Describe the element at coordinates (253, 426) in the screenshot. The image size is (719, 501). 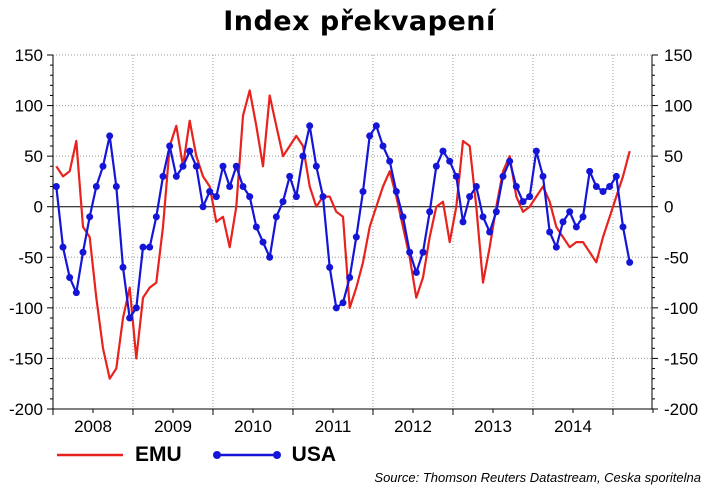
I see `x-tick-label: 2010` at that location.